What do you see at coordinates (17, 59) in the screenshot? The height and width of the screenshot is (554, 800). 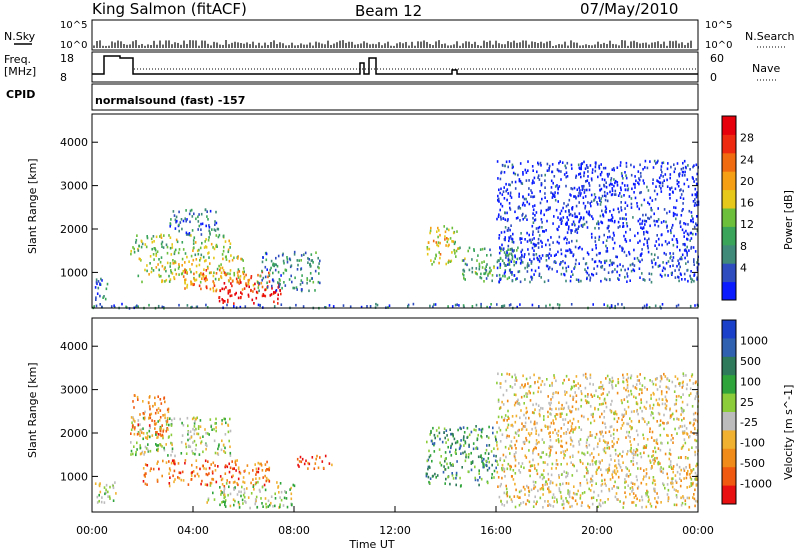 I see `freq-label: Freq.` at bounding box center [17, 59].